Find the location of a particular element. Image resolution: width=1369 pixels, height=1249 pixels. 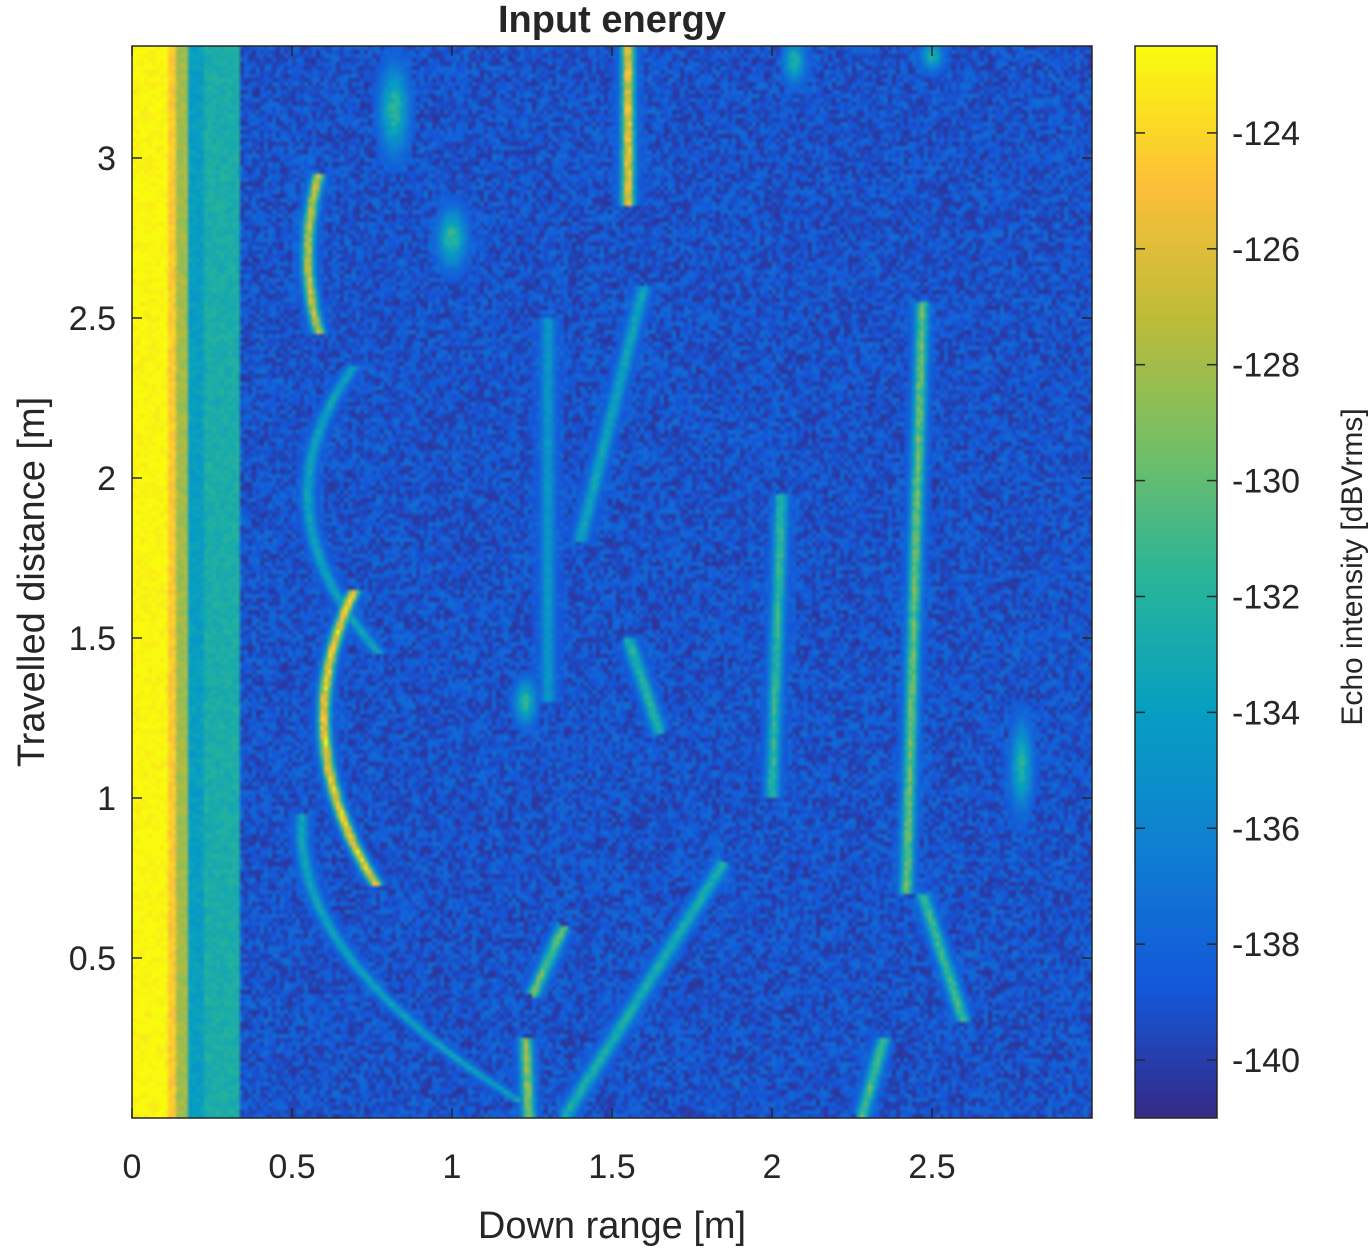

x-axis-label: Down range [m] is located at coordinates (612, 1226).